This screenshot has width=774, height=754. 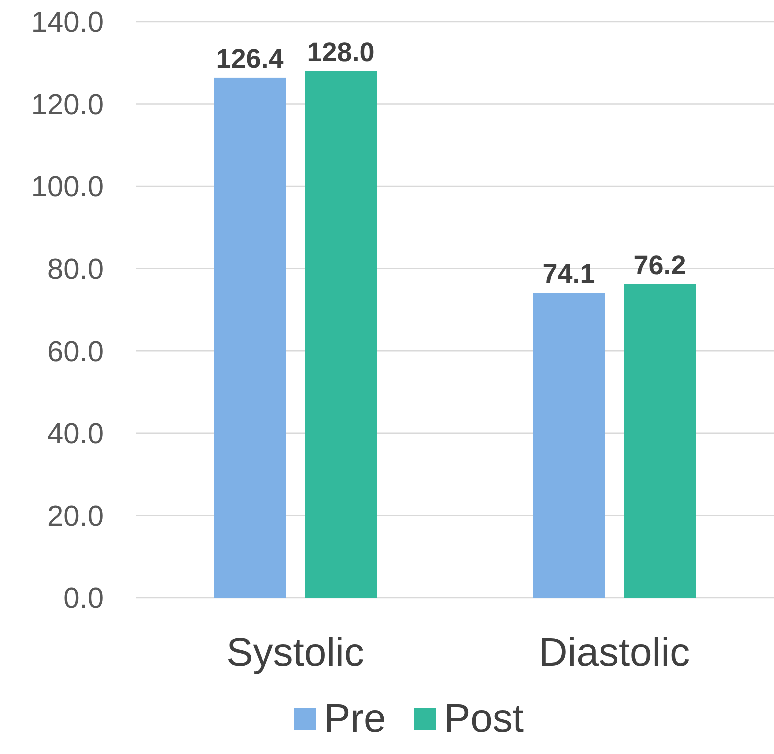 I want to click on data-label: 76.2, so click(x=660, y=265).